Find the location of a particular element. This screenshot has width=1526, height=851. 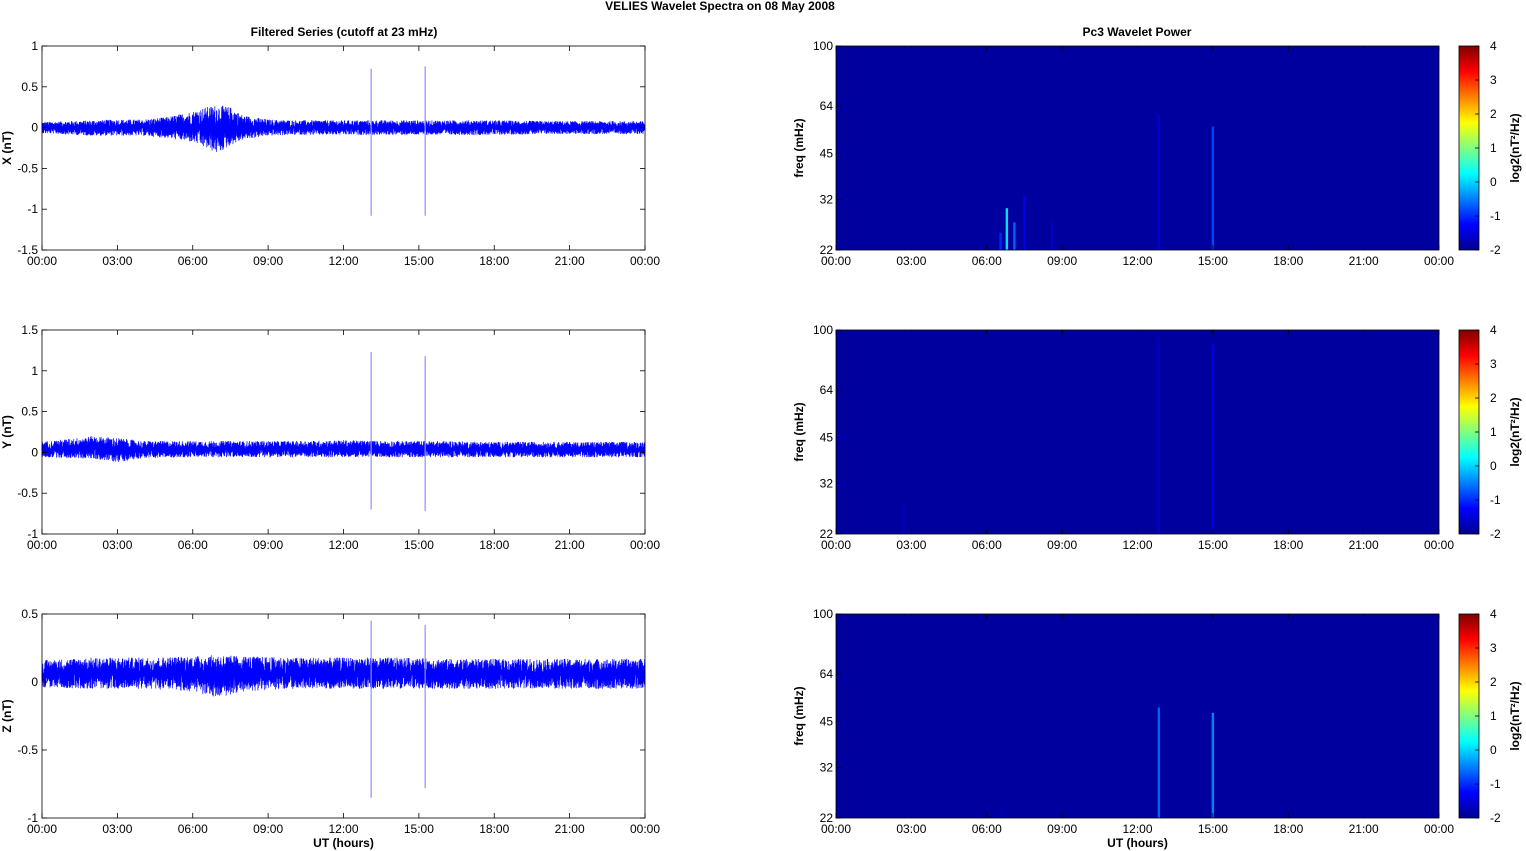

colorbar-tick-label: -2 is located at coordinates (1495, 818).